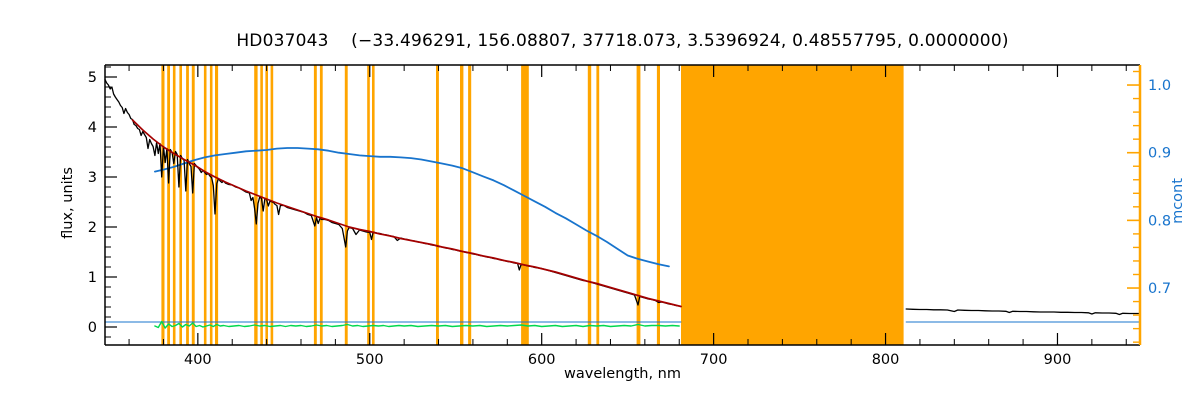 The height and width of the screenshot is (400, 1200). I want to click on y-left-tick-label: 3, so click(92, 178).